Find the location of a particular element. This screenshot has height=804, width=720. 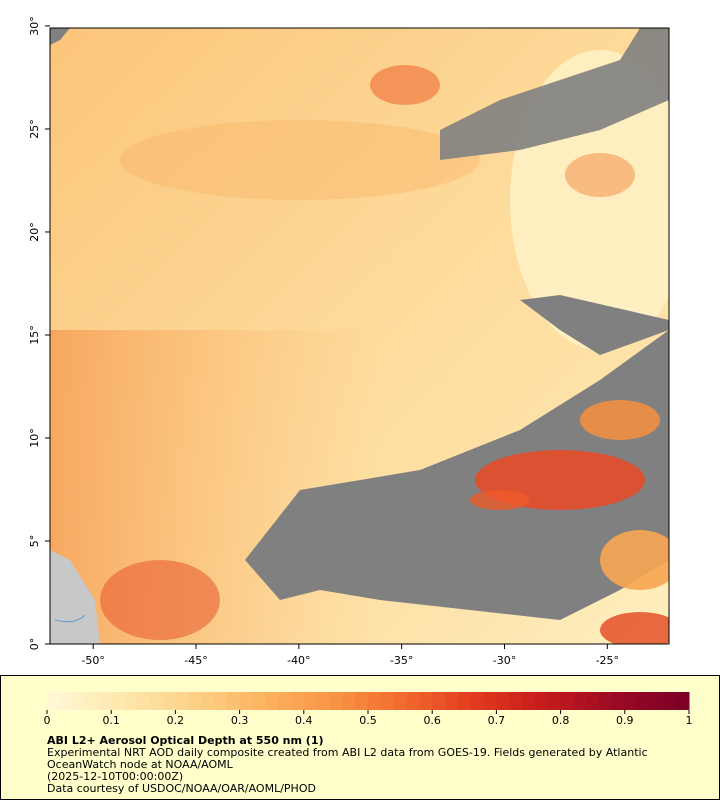

colorbar-tick-label: 0.2 is located at coordinates (176, 720).